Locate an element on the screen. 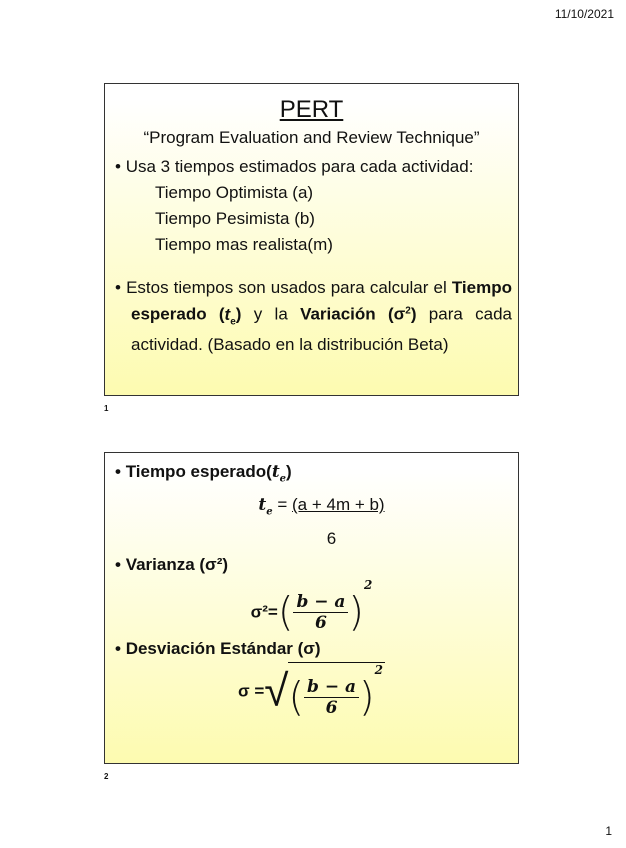  list-item: Tiempo mas realista(m) is located at coordinates (244, 244).